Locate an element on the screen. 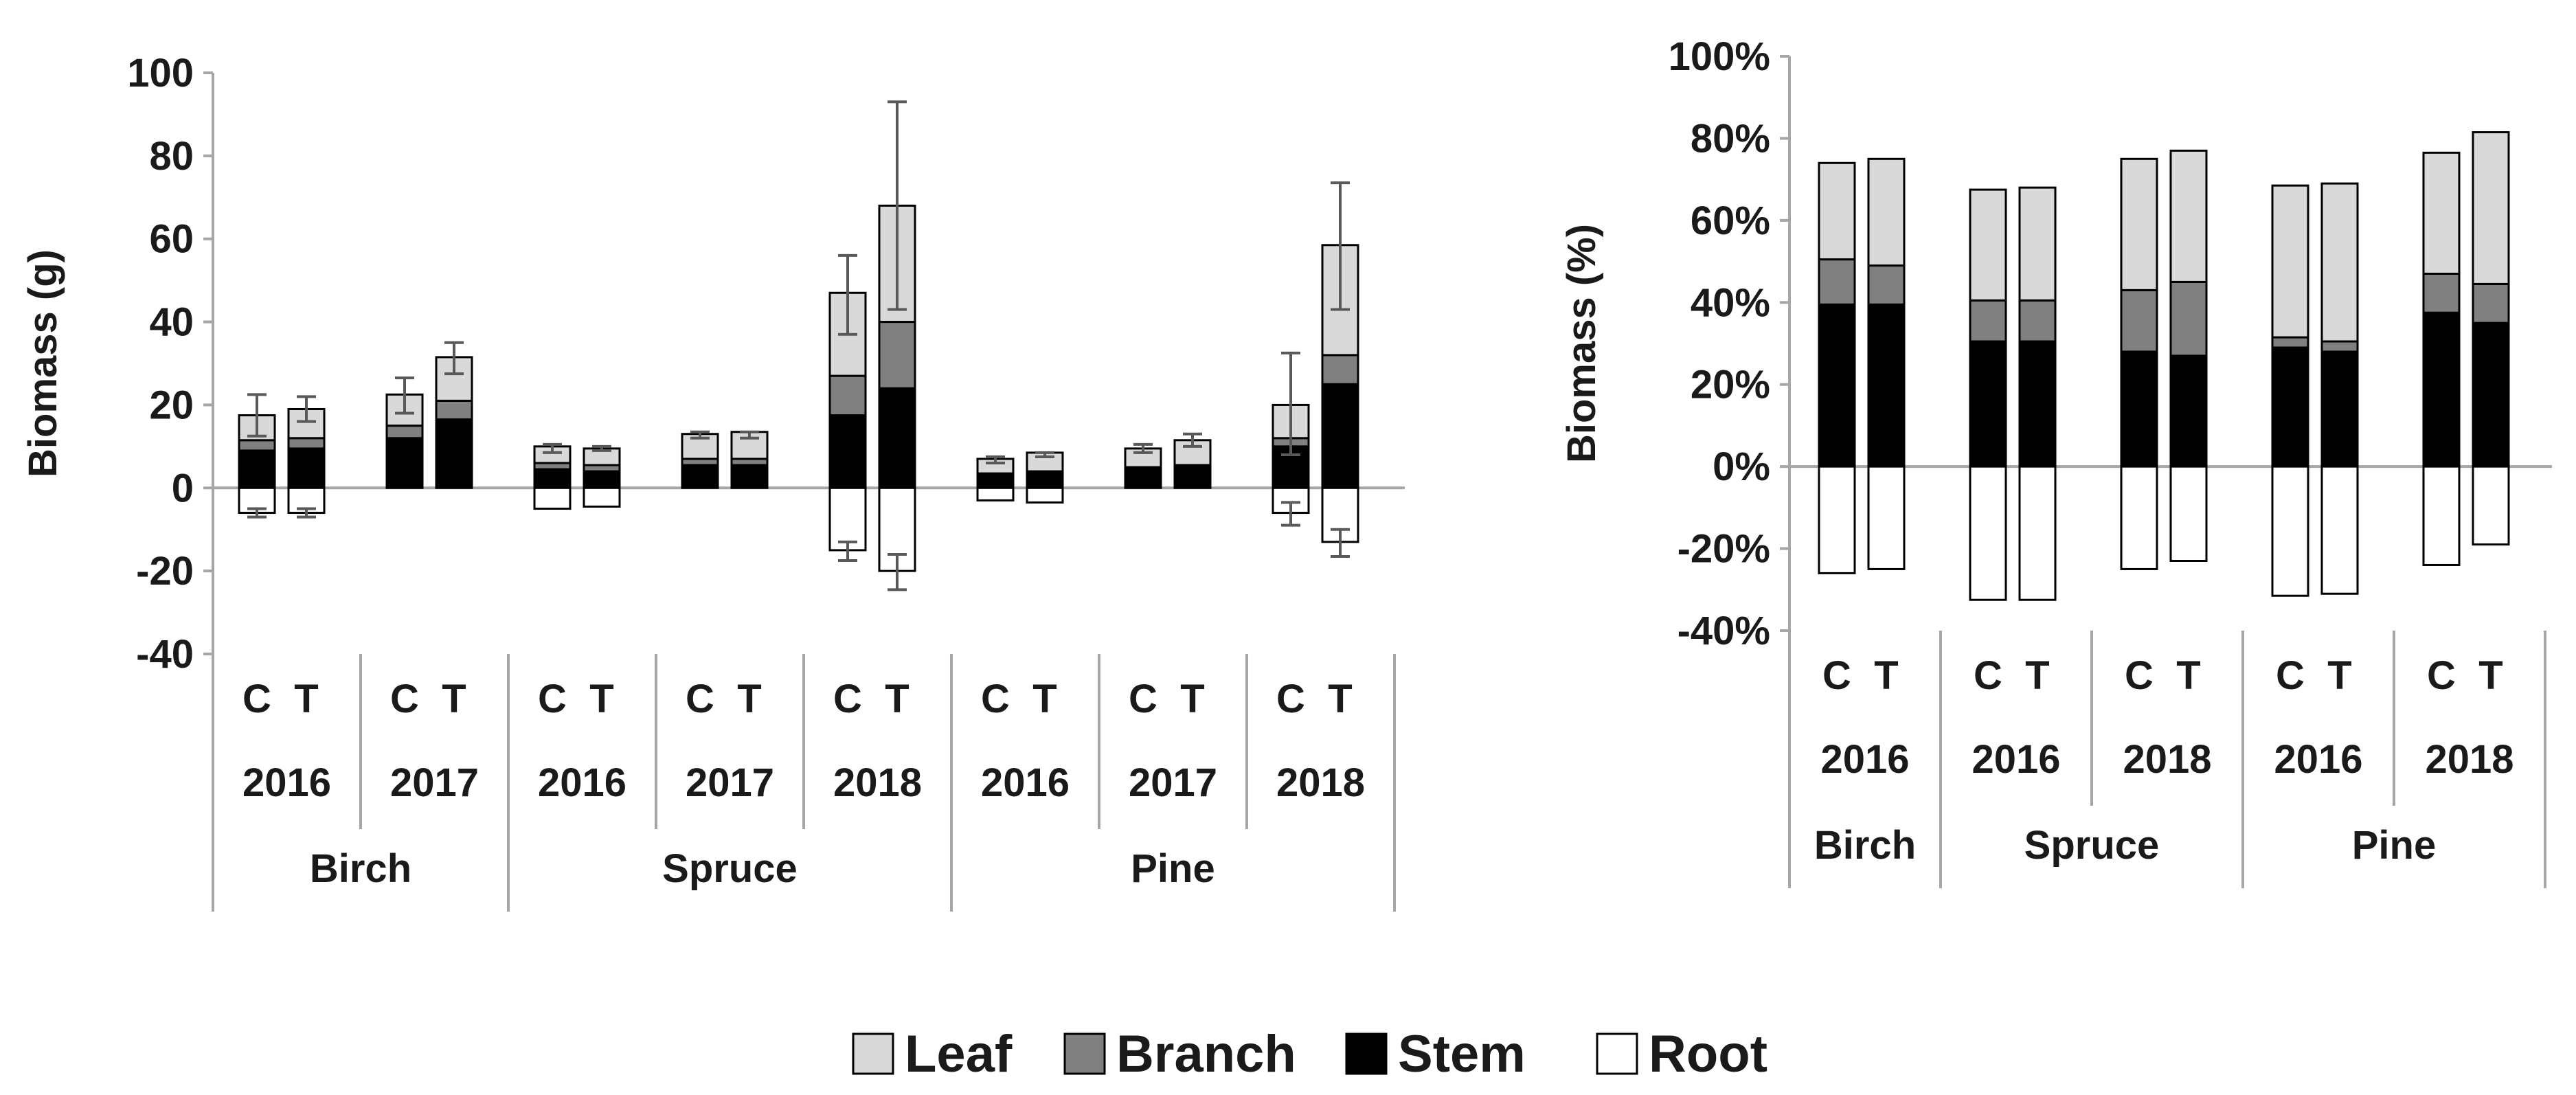 This screenshot has height=1095, width=2576. bar-branch-pine-2016-T is located at coordinates (2339, 346).